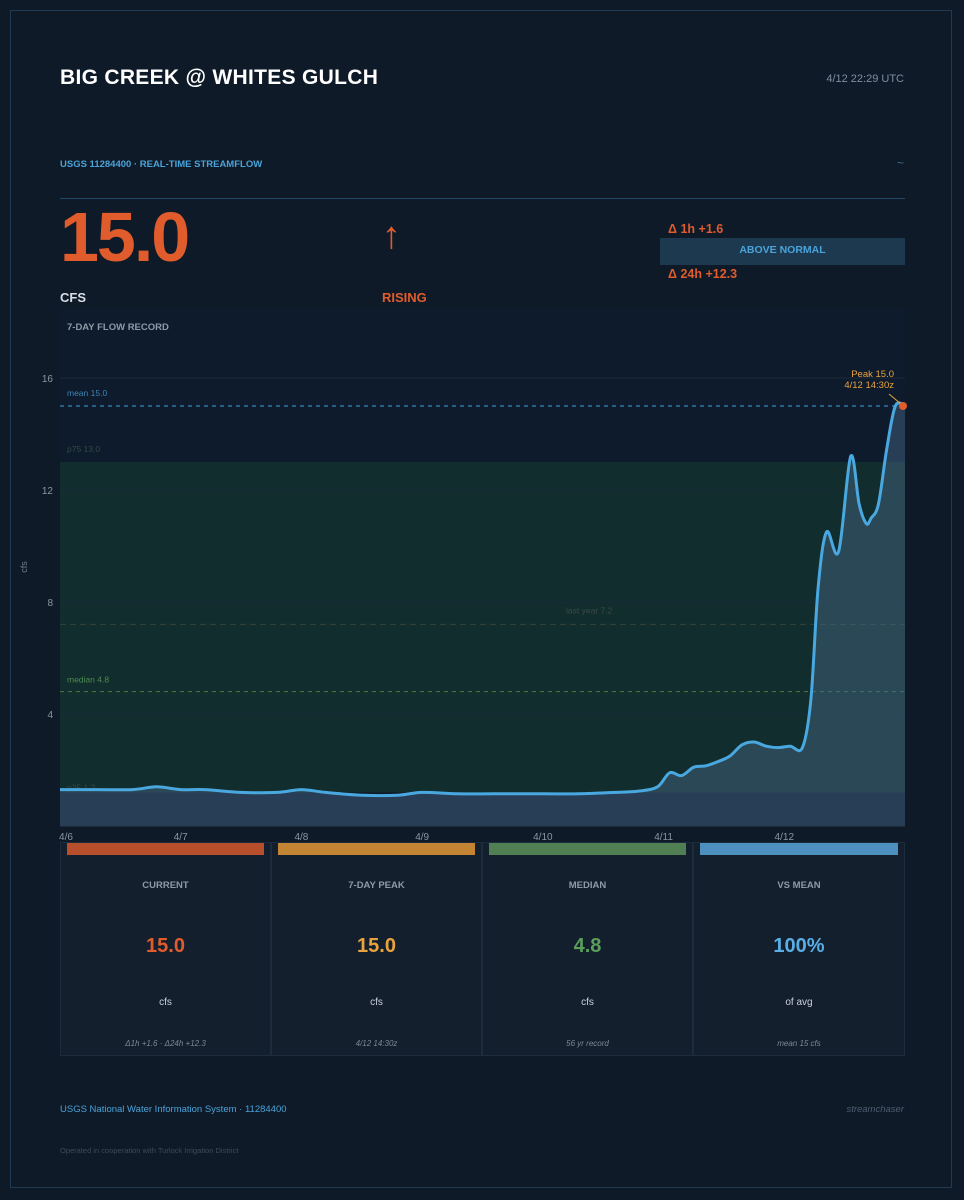 This screenshot has width=964, height=1200. I want to click on x-tick-label: 4/7, so click(181, 837).